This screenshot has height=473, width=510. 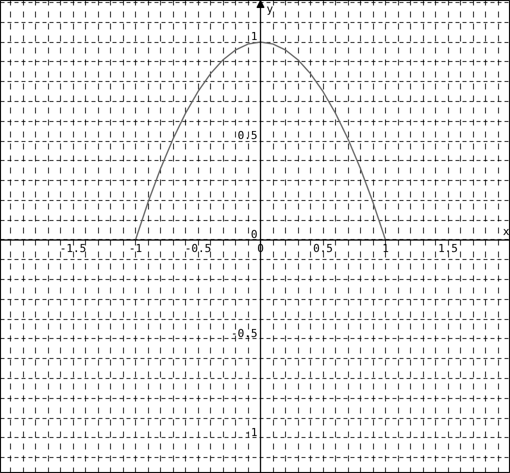 I want to click on x-tick-label: -1.5, so click(x=73, y=248).